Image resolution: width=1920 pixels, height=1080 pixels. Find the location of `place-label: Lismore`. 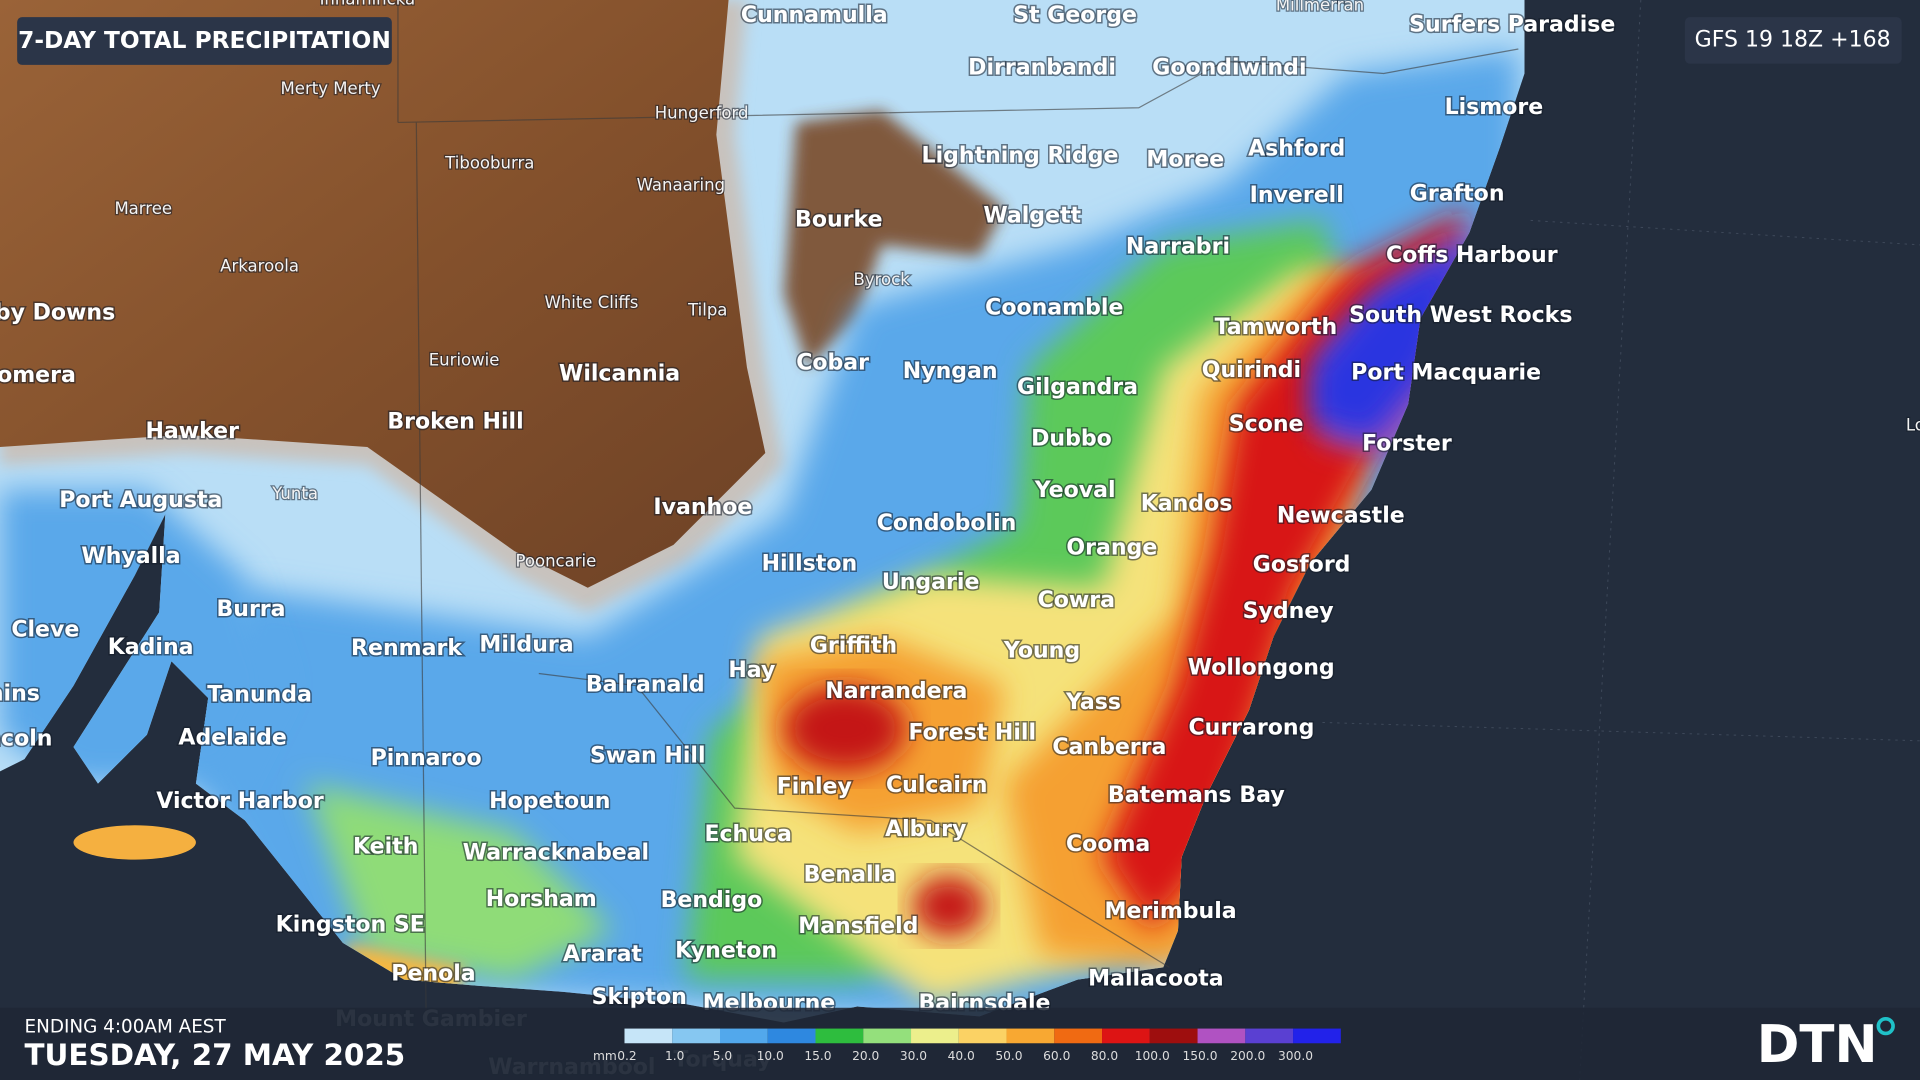

place-label: Lismore is located at coordinates (1494, 107).